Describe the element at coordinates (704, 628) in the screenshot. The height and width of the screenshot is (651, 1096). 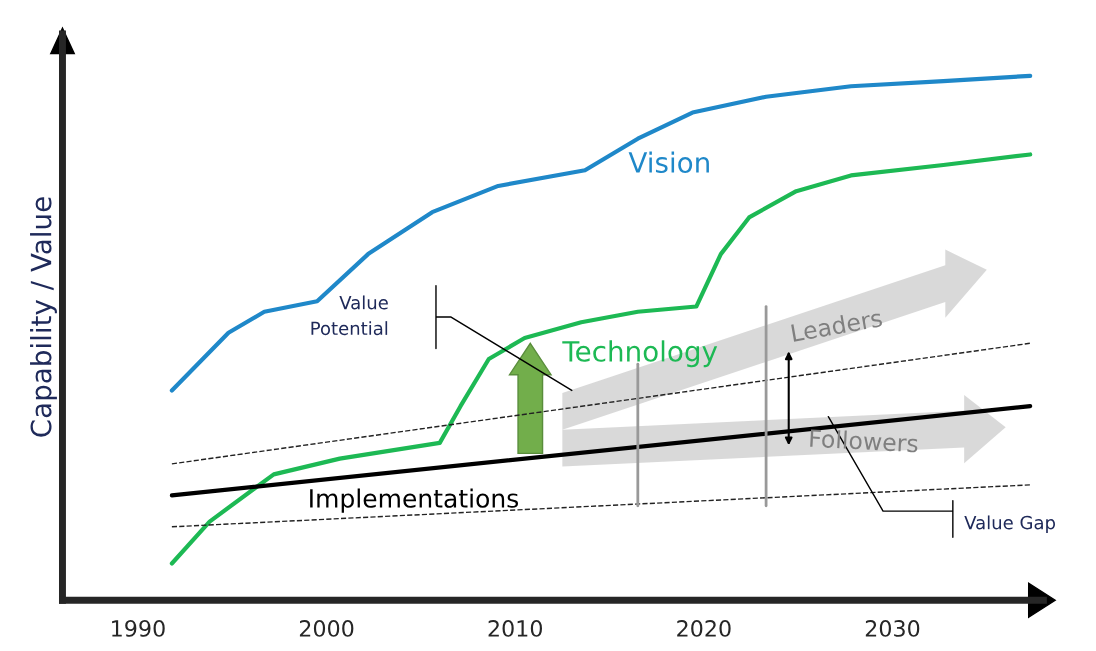
I see `x-tick-label: 2020` at that location.